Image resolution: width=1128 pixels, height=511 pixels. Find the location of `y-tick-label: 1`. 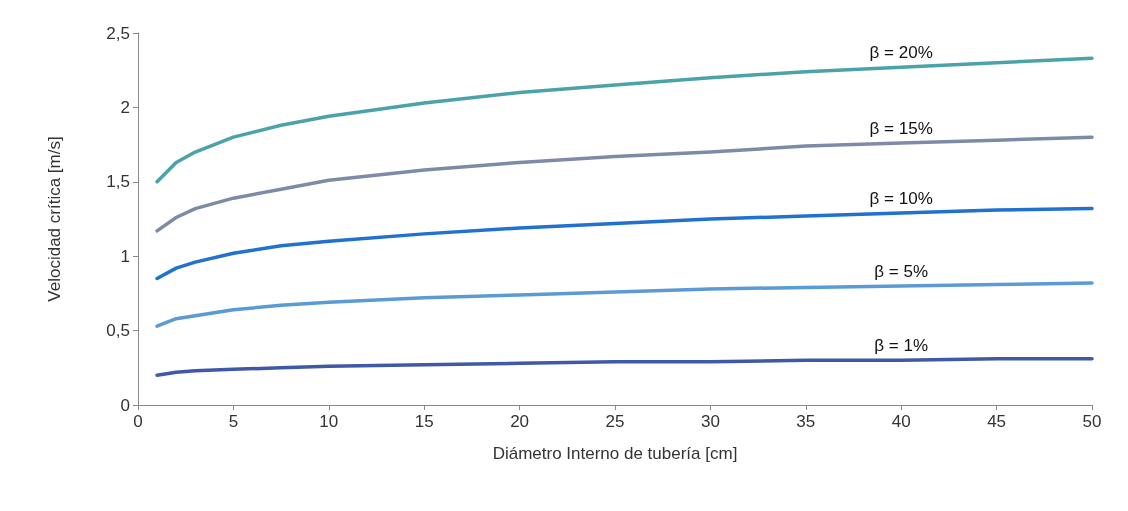

y-tick-label: 1 is located at coordinates (125, 256).